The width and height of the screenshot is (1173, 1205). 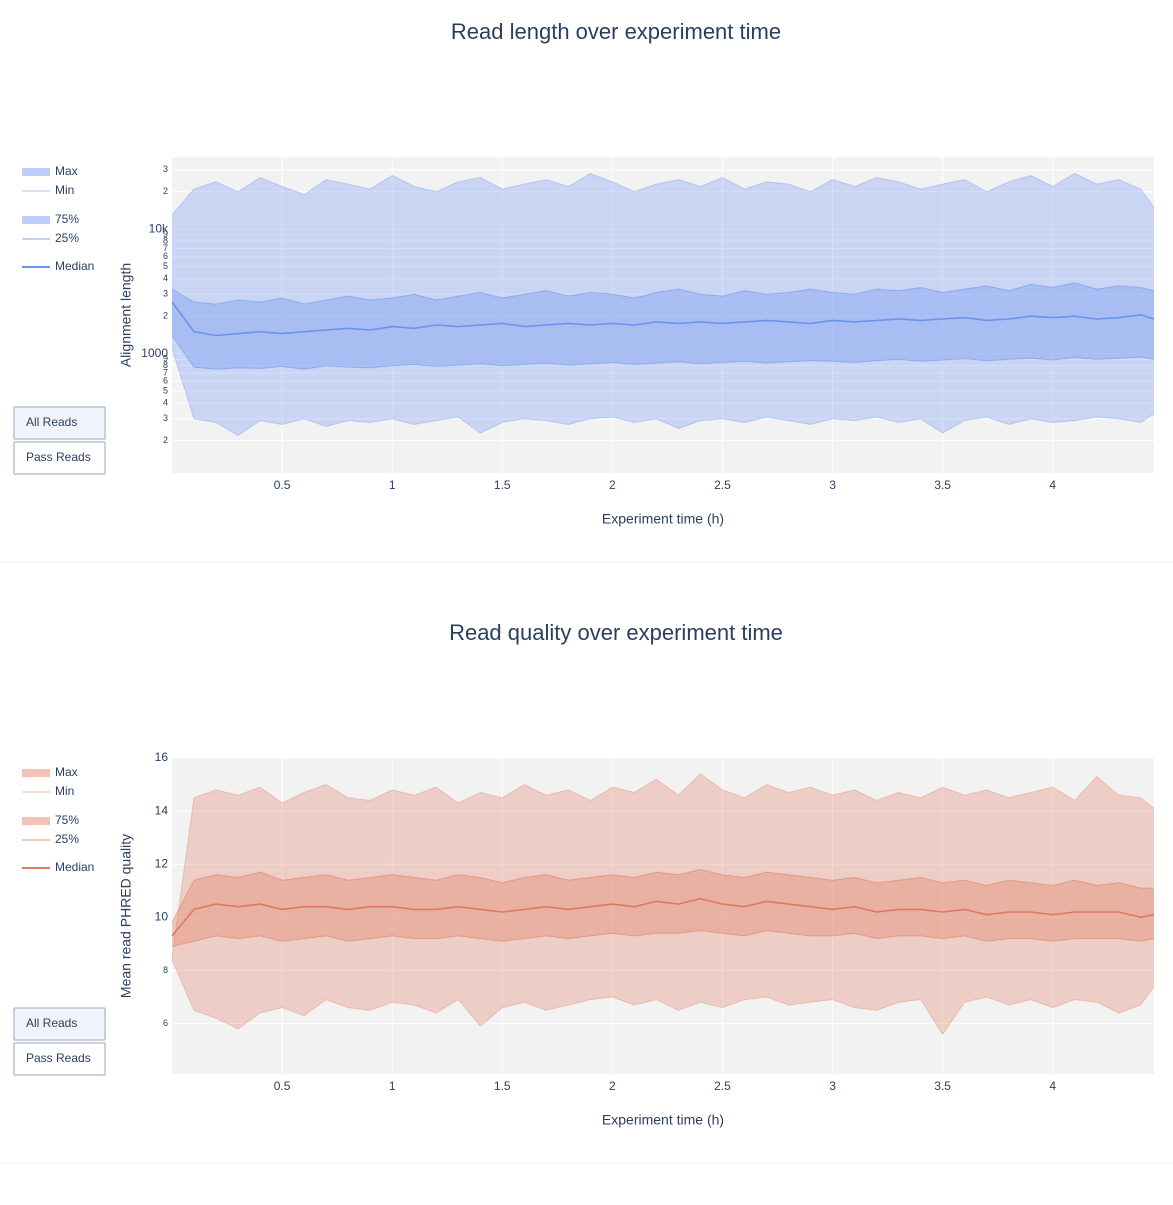 What do you see at coordinates (154, 353) in the screenshot?
I see `y-tick-label: 1000` at bounding box center [154, 353].